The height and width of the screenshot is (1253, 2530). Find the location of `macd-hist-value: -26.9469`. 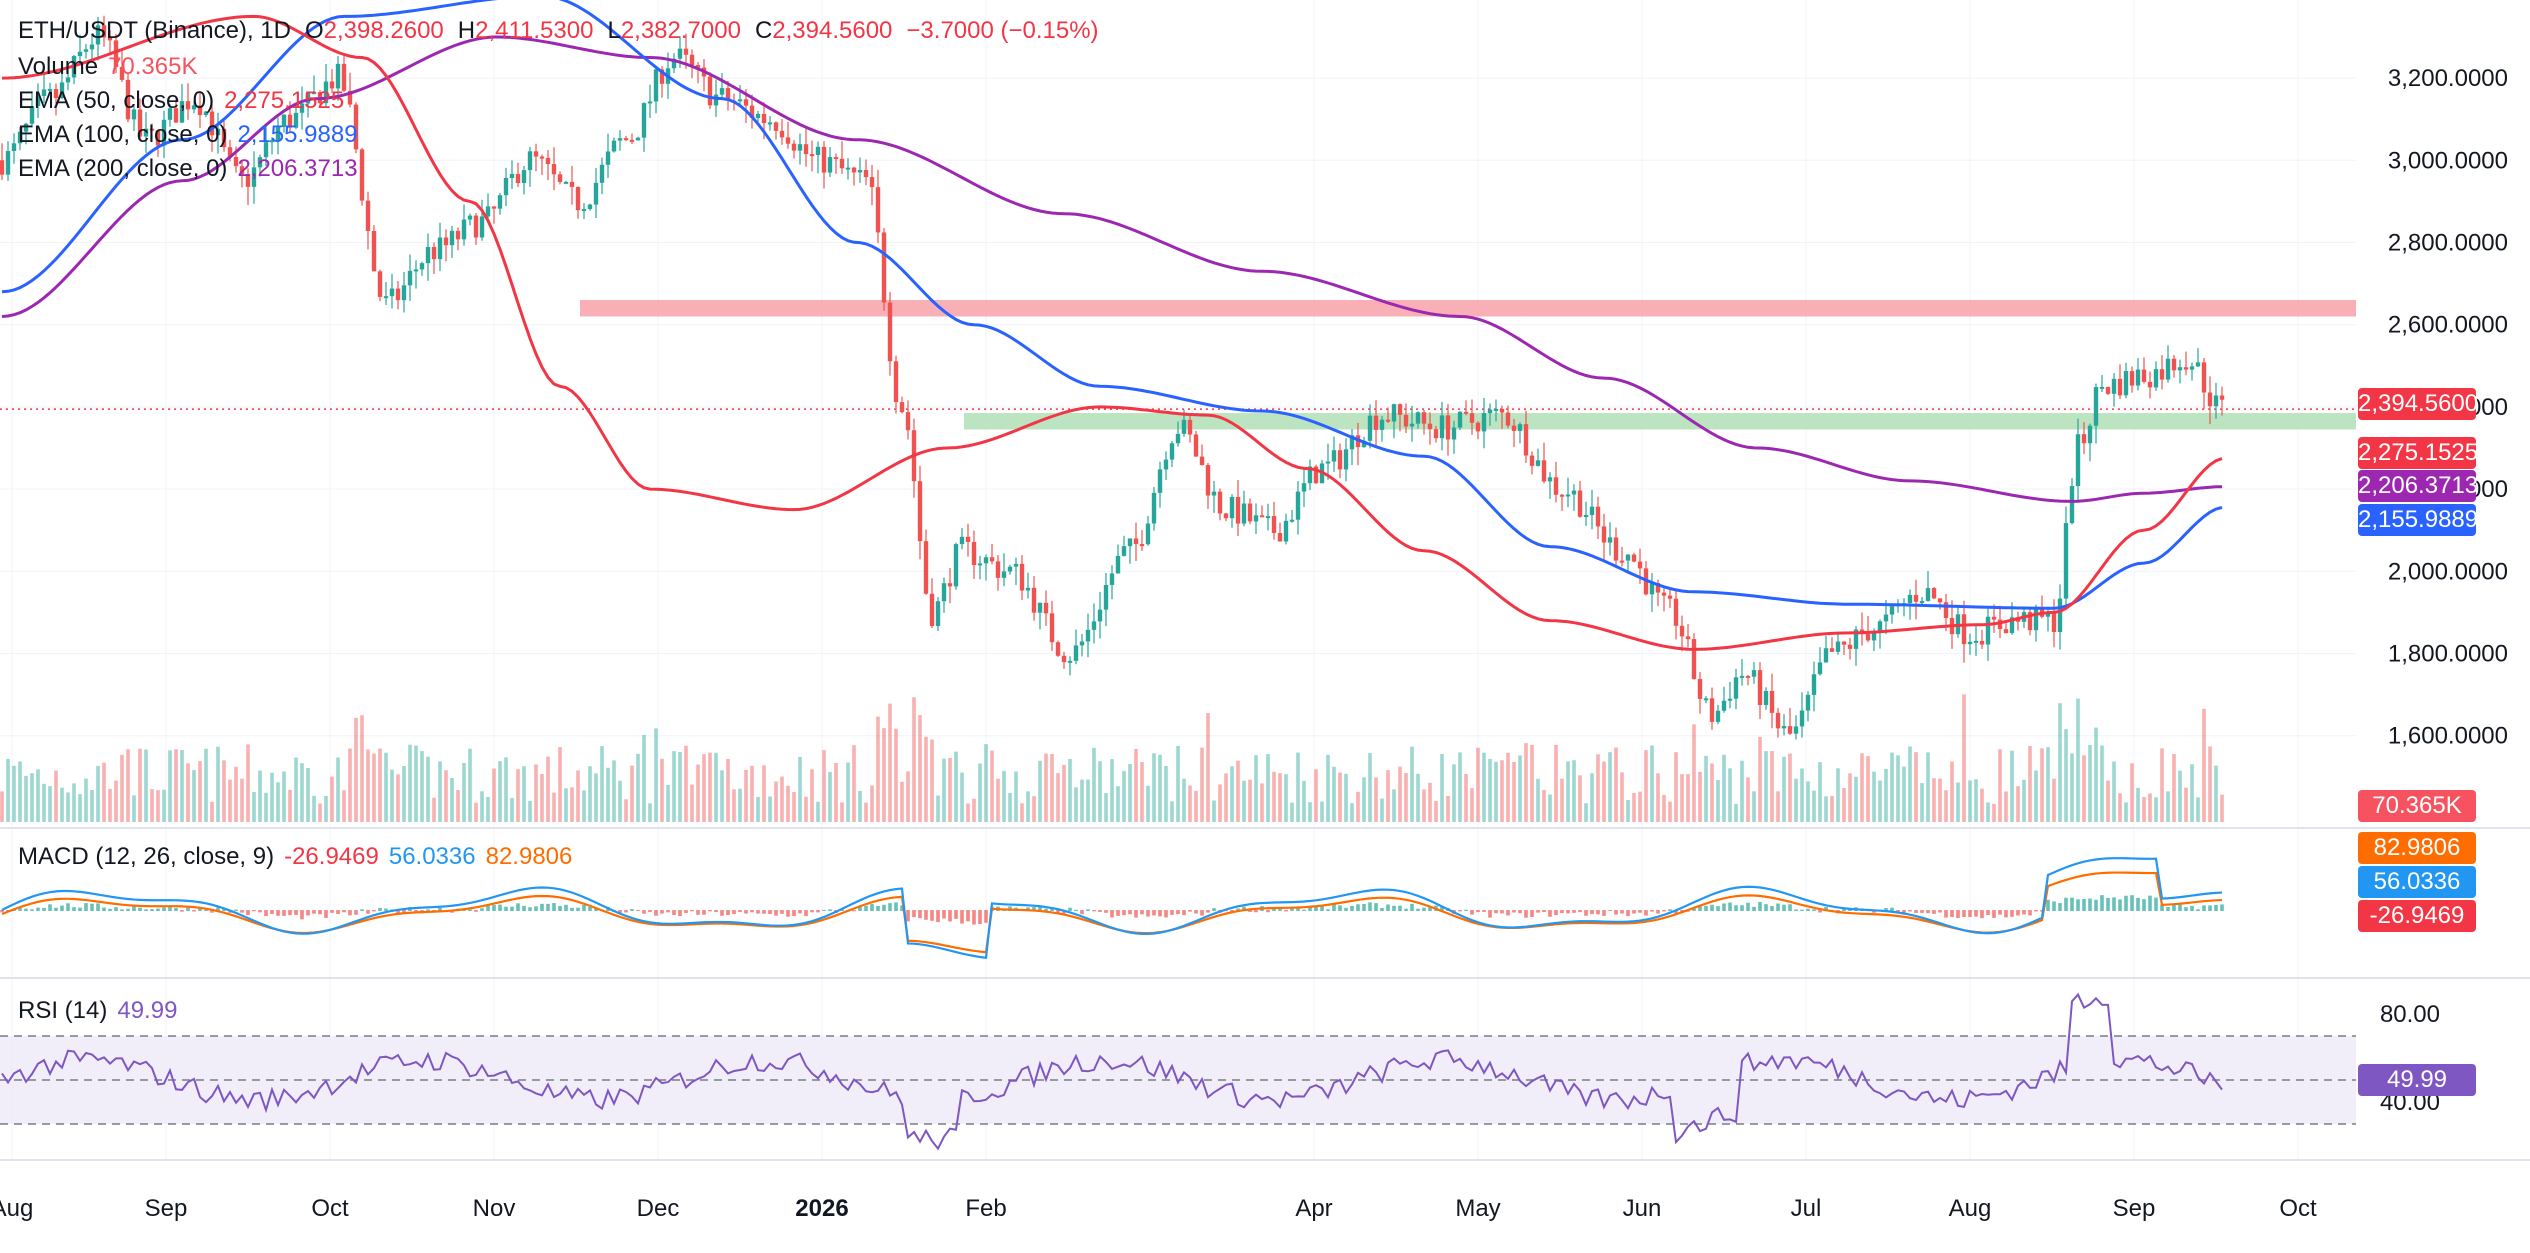

macd-hist-value: -26.9469 is located at coordinates (331, 856).